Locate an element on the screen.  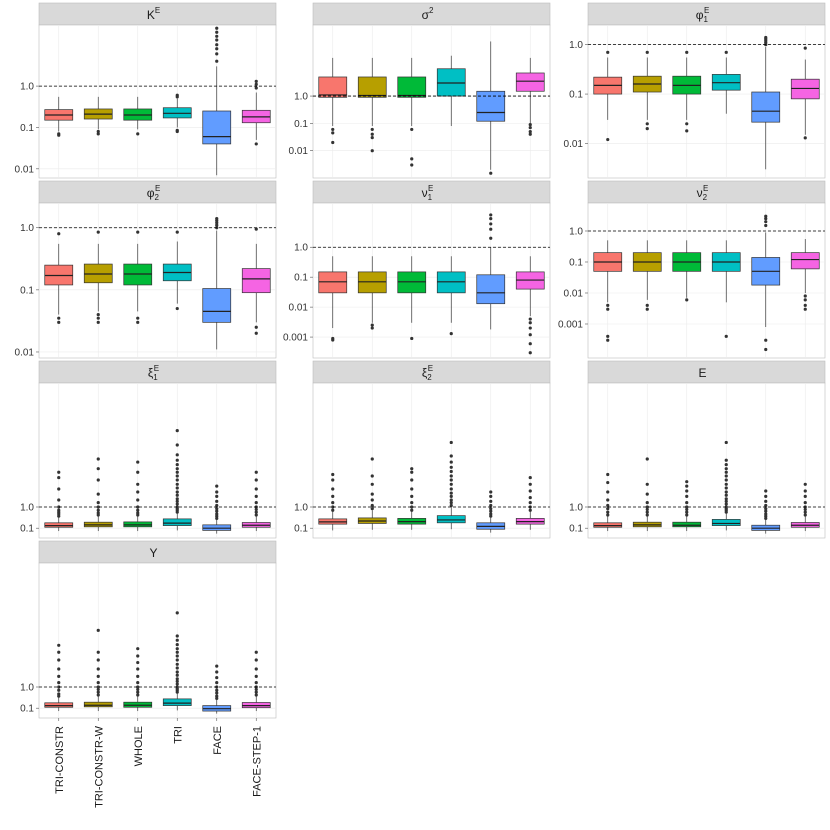
y-tick-label: 0.001 is located at coordinates (570, 324).